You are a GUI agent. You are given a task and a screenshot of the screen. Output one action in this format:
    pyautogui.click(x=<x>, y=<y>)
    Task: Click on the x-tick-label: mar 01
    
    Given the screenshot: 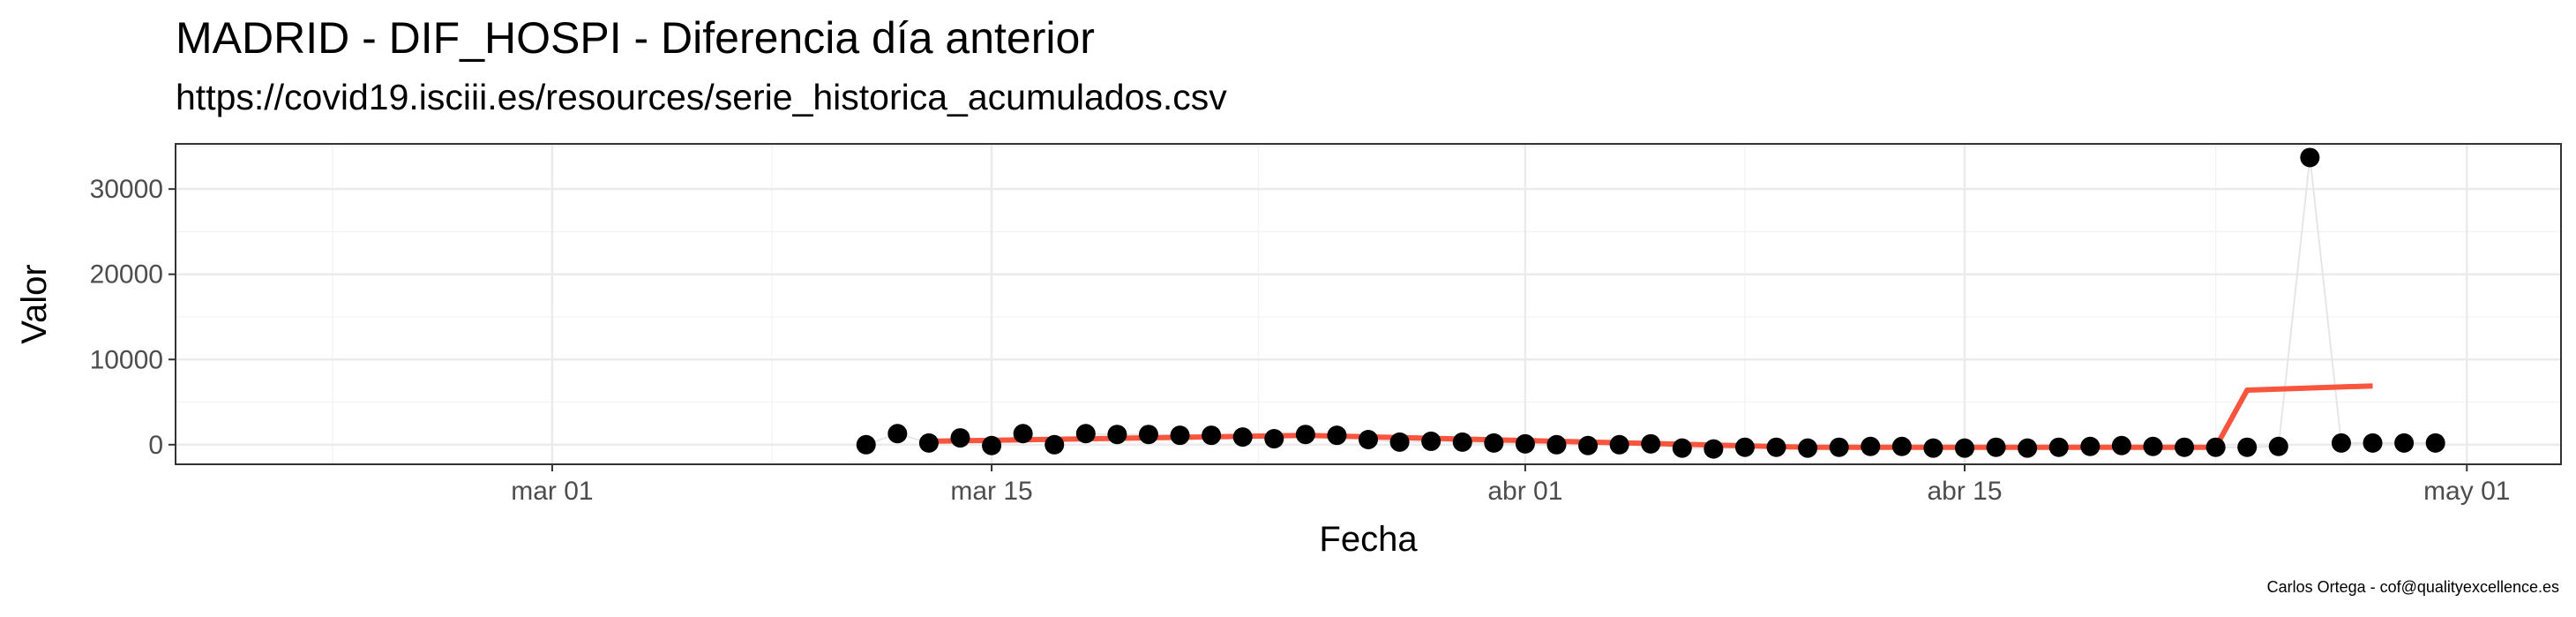 What is the action you would take?
    pyautogui.click(x=552, y=492)
    